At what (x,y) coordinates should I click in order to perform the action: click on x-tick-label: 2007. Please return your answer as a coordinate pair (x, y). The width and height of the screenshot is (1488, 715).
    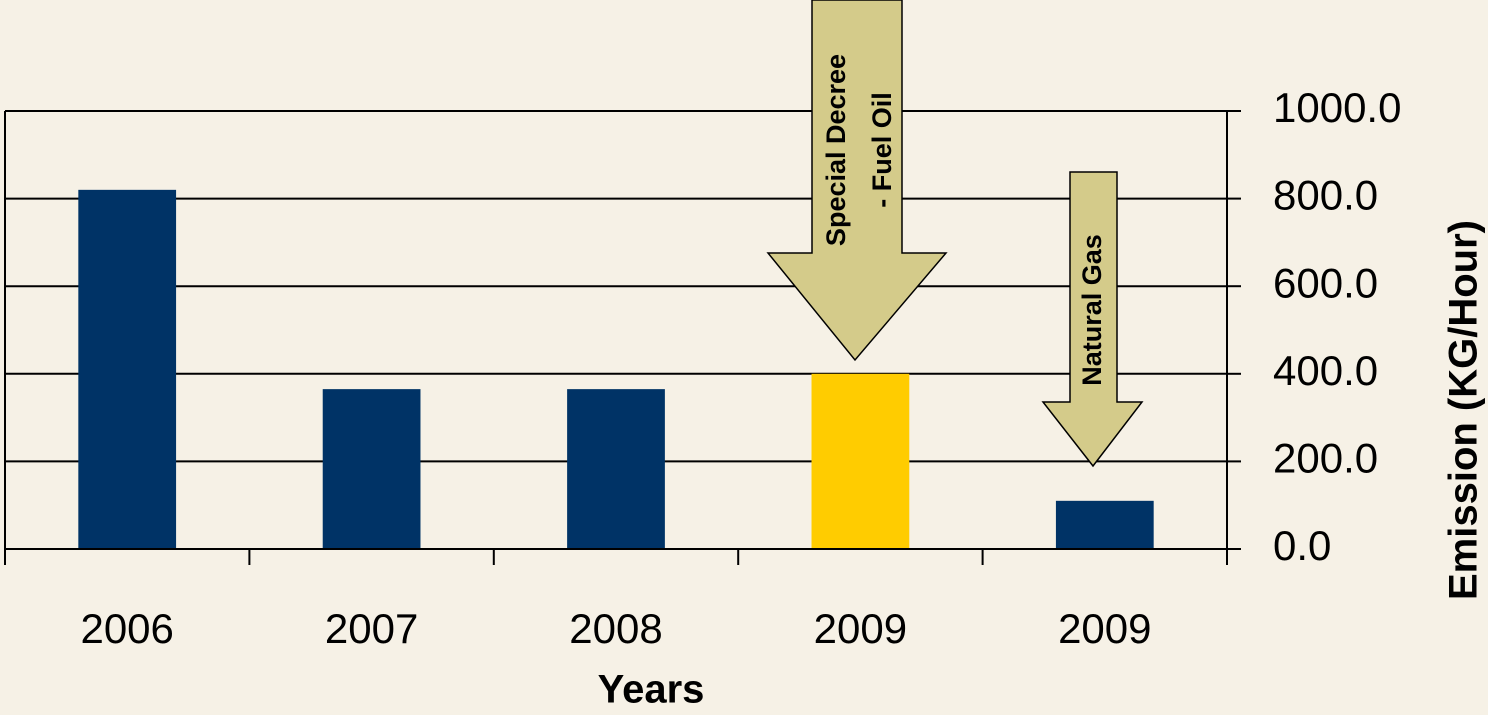
    Looking at the image, I should click on (371, 628).